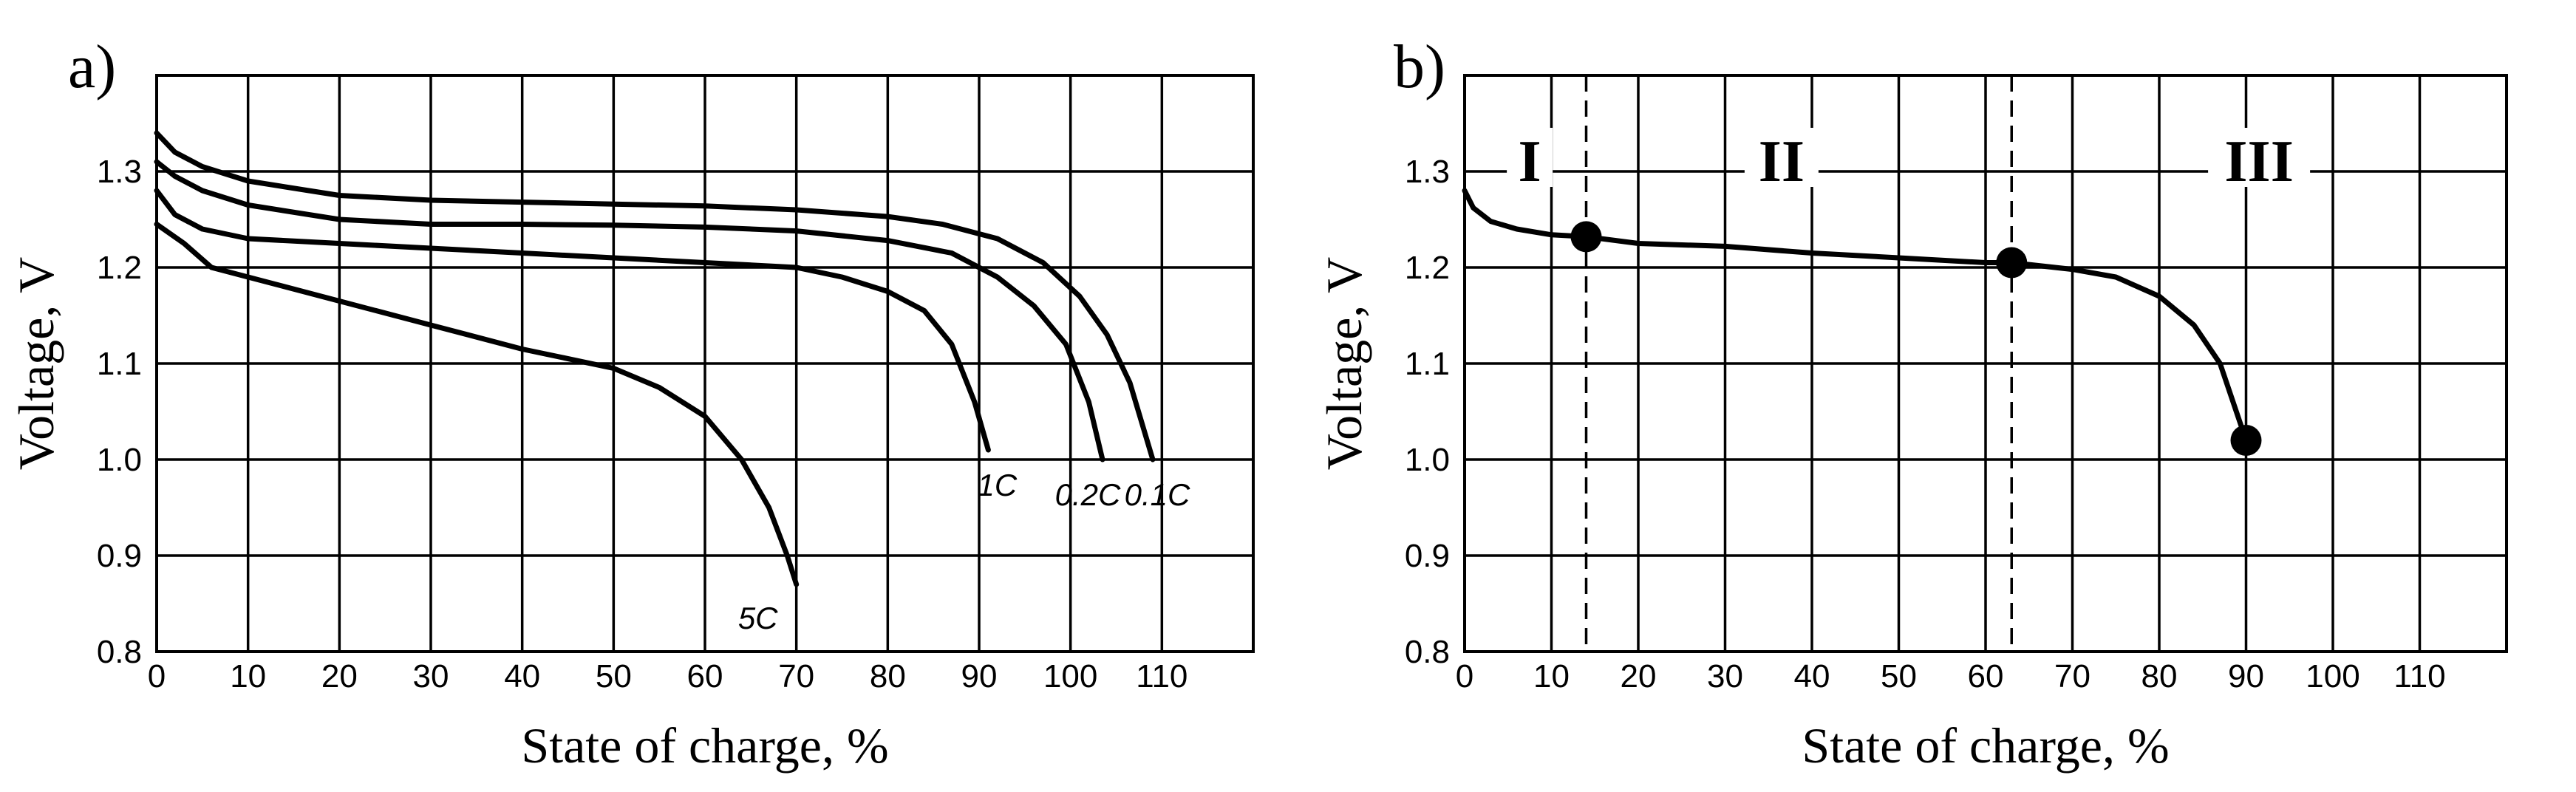 This screenshot has width=2576, height=792. Describe the element at coordinates (1530, 162) in the screenshot. I see `region-label: I` at that location.